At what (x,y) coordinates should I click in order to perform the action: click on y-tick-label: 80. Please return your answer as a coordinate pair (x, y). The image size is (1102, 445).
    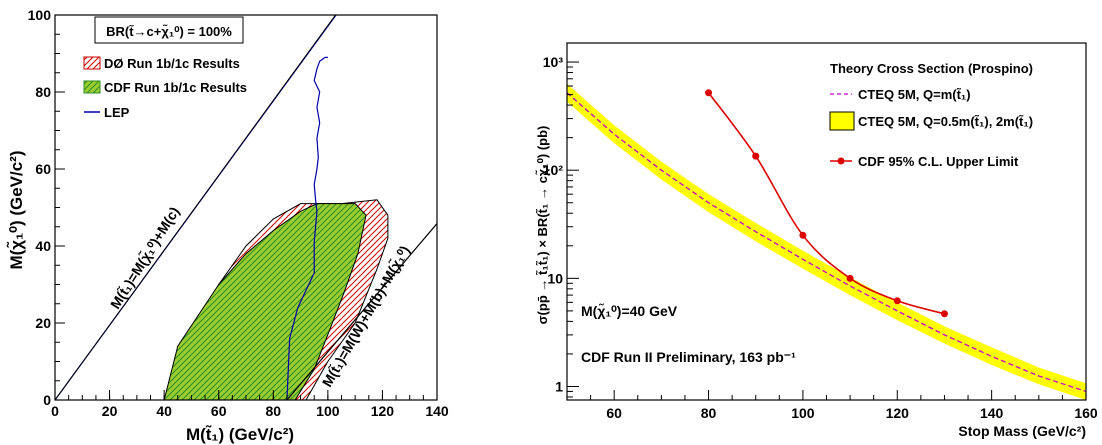
    Looking at the image, I should click on (43, 92).